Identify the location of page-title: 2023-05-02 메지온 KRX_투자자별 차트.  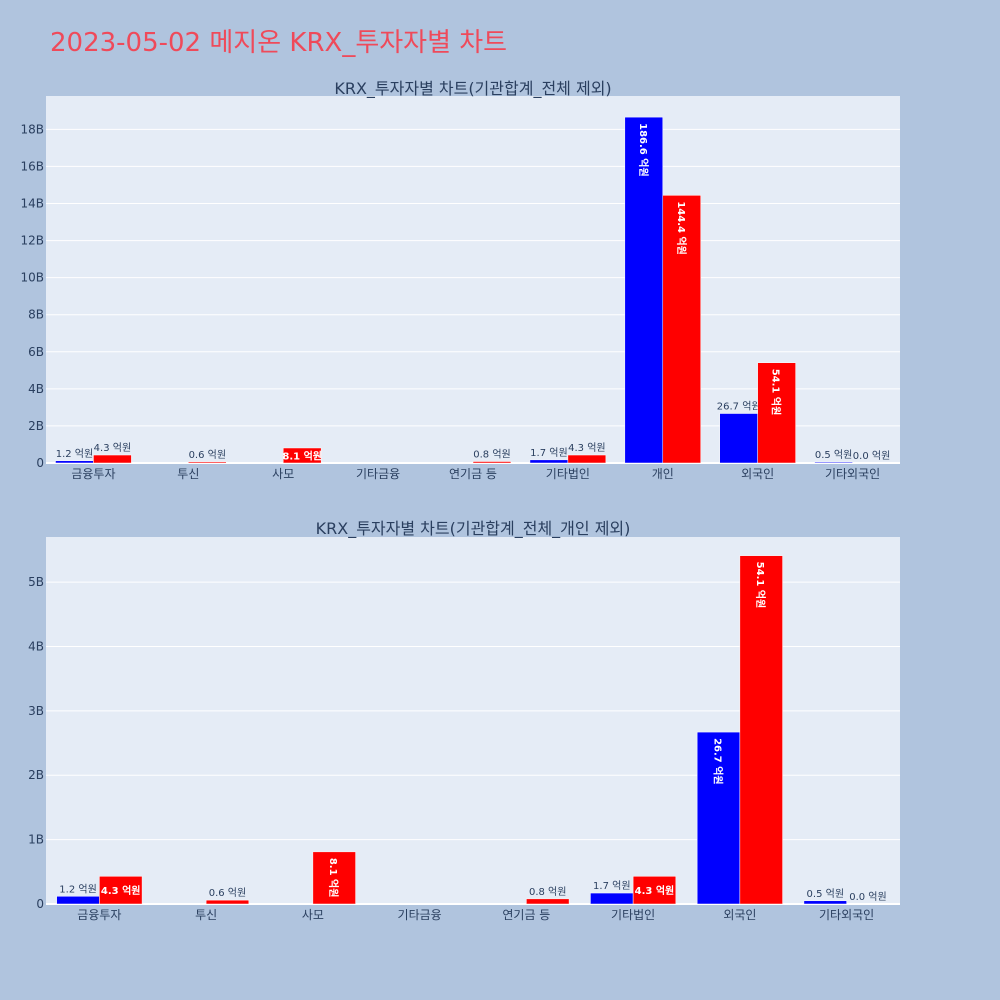
(279, 43).